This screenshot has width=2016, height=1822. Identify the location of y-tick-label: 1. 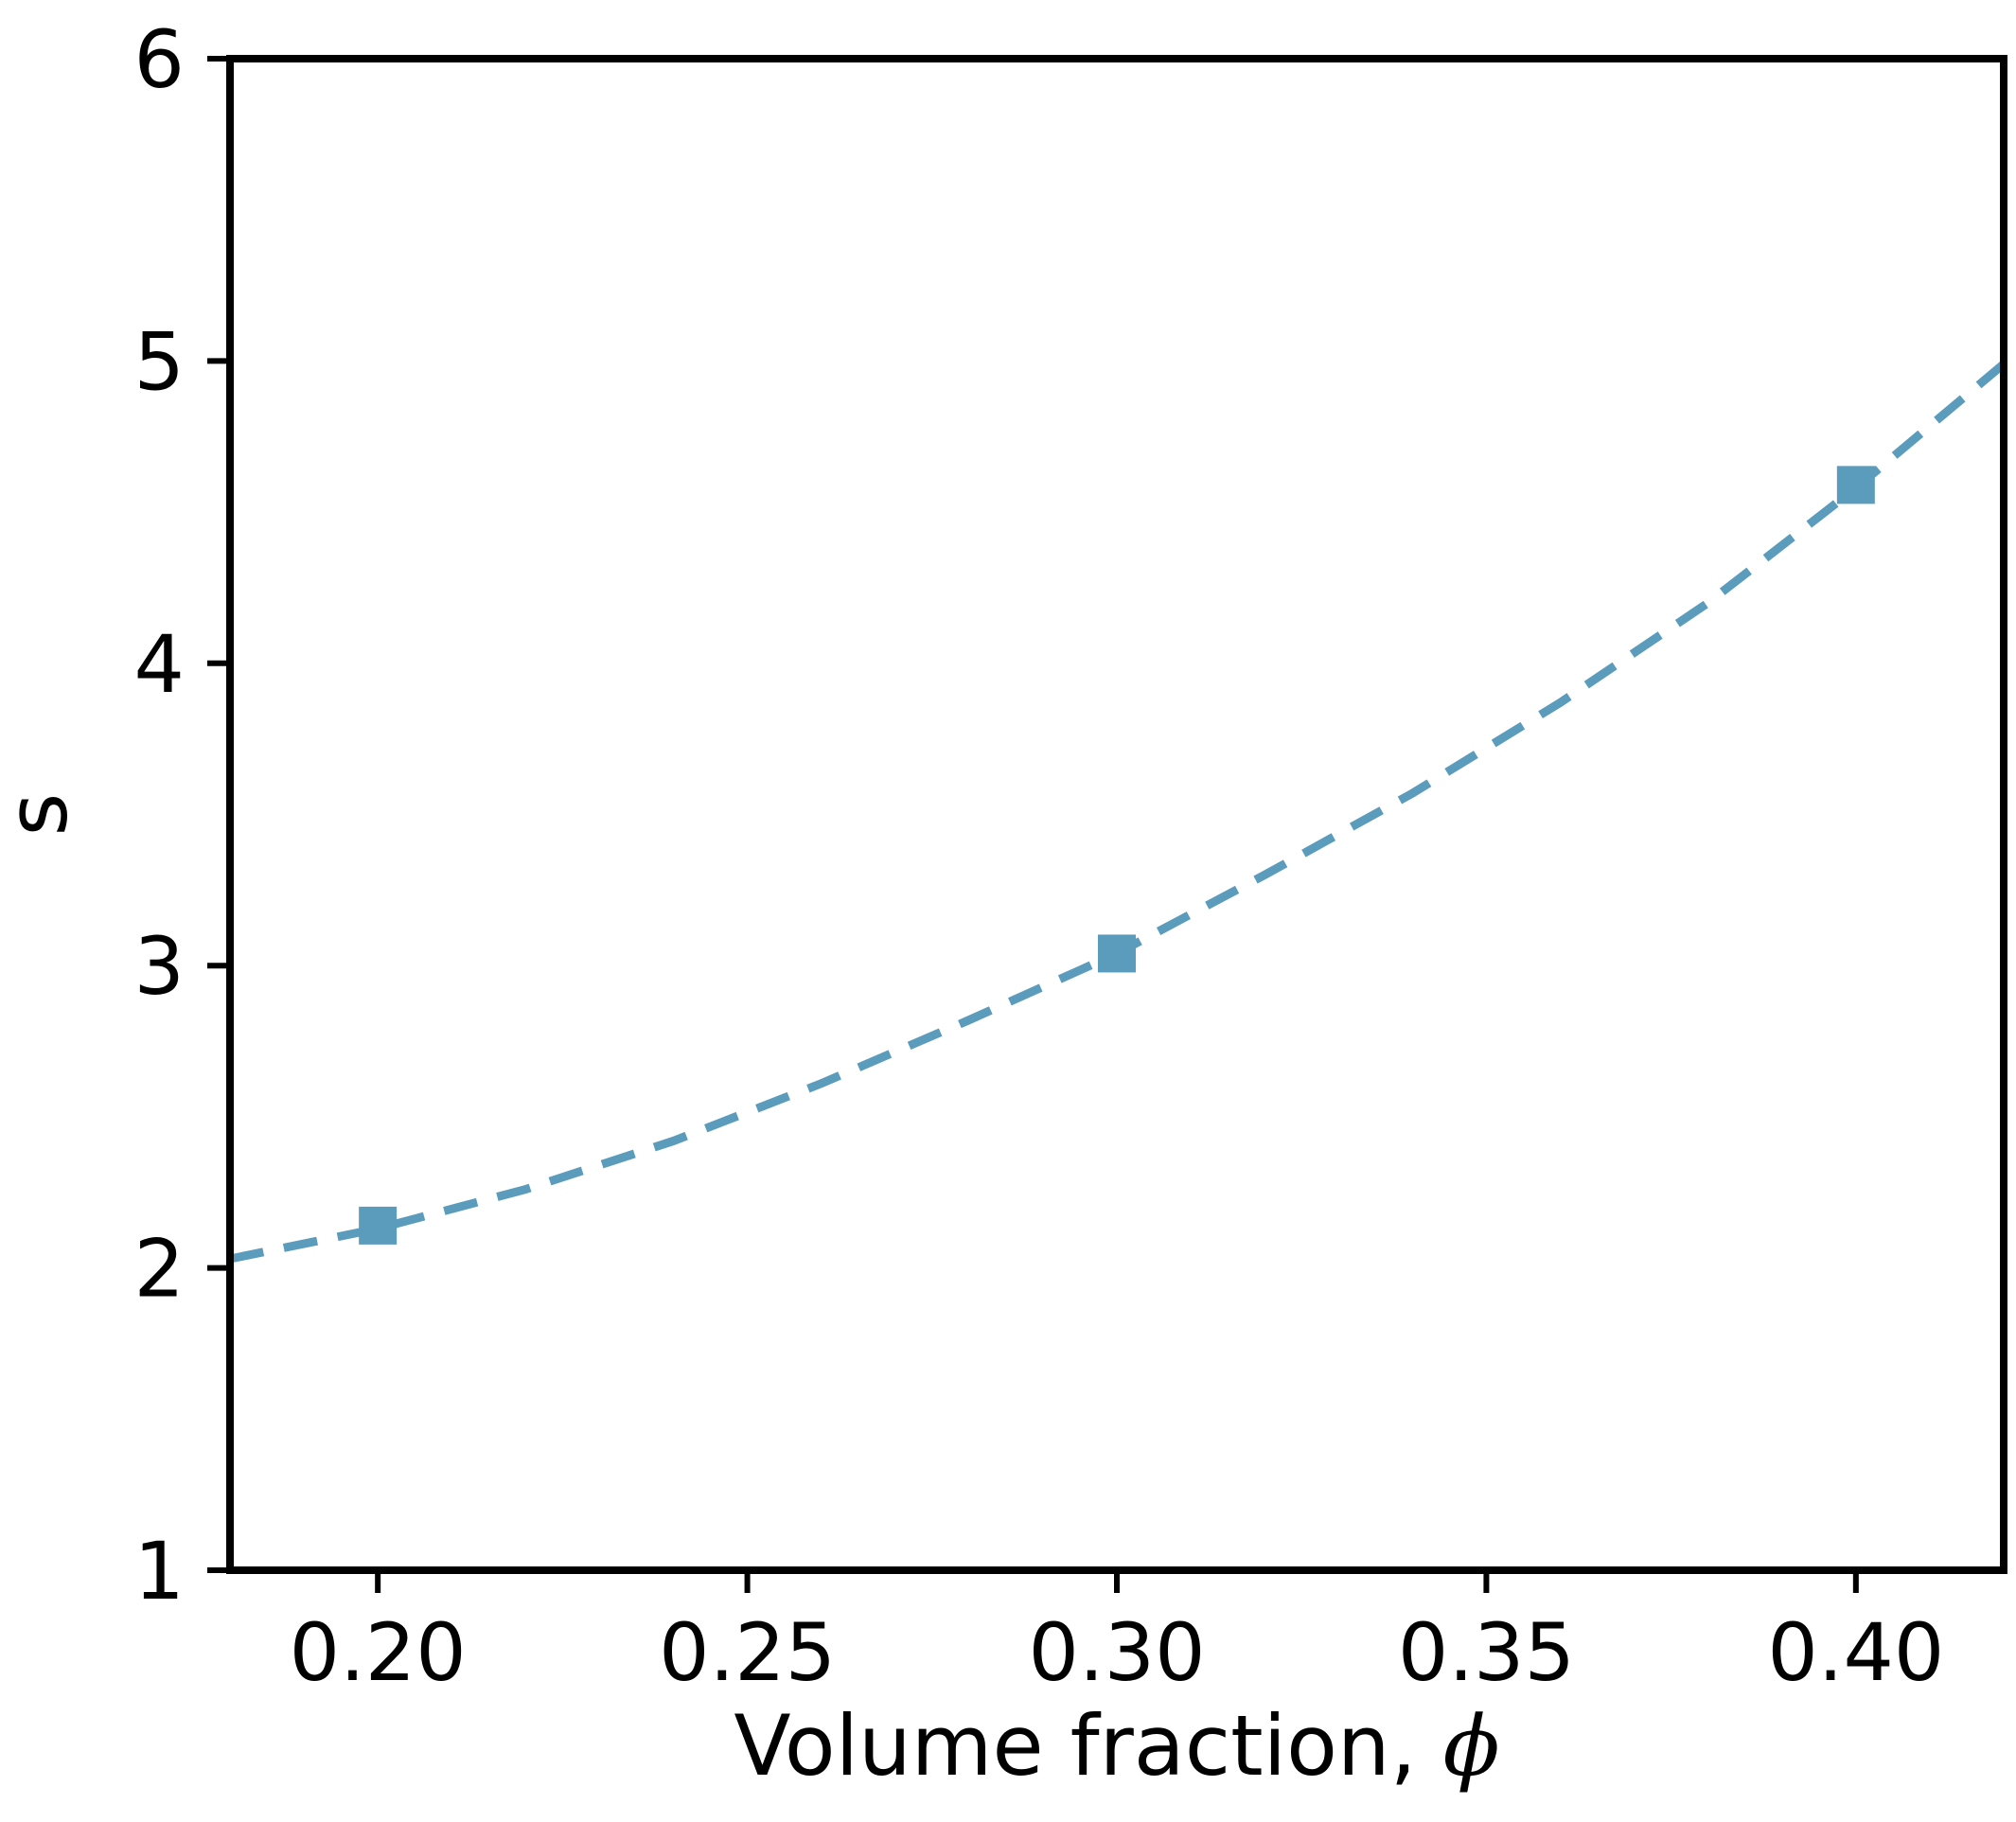
(159, 1571).